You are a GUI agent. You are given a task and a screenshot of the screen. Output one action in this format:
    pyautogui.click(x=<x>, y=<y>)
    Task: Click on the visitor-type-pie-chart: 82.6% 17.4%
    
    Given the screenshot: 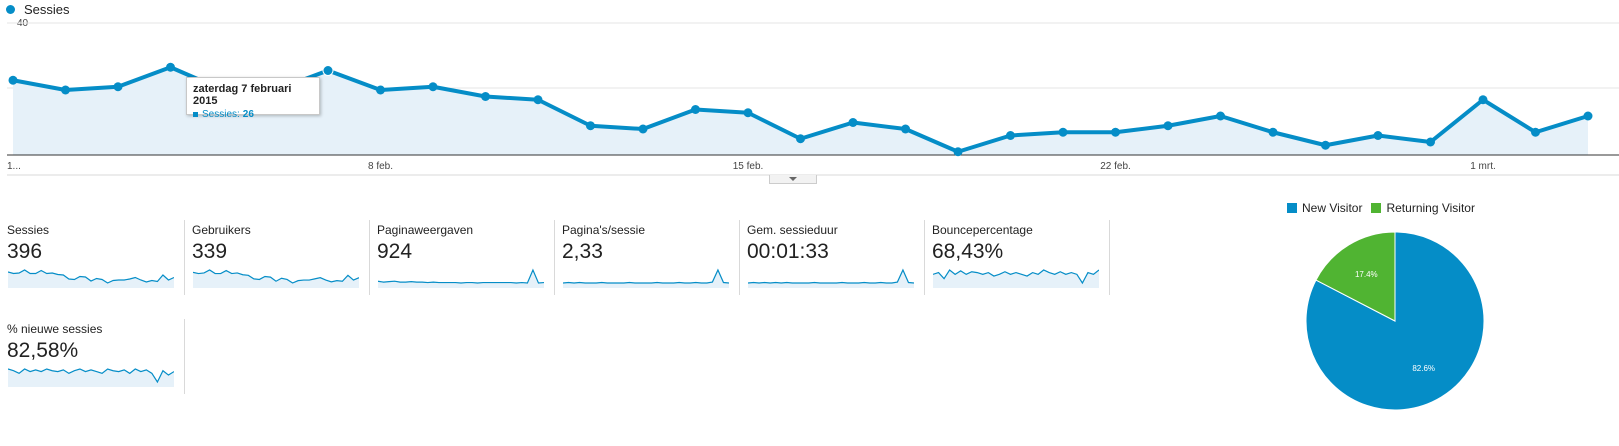 What is the action you would take?
    pyautogui.click(x=1395, y=321)
    